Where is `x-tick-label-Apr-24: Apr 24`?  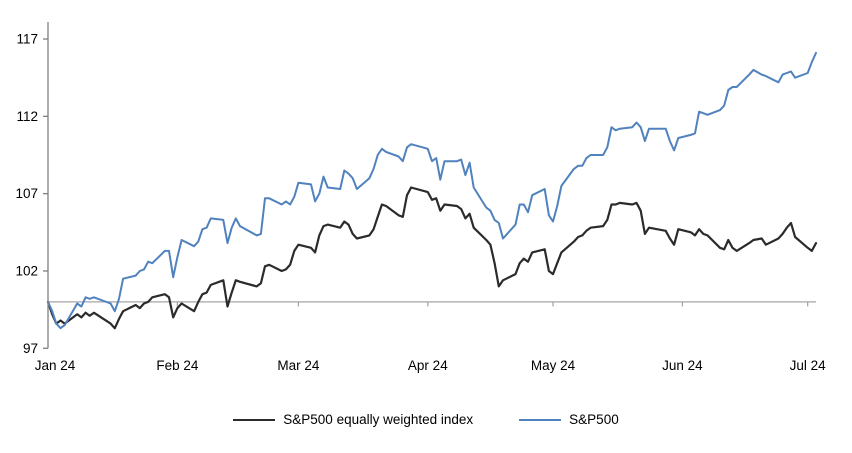
x-tick-label-Apr-24: Apr 24 is located at coordinates (428, 365).